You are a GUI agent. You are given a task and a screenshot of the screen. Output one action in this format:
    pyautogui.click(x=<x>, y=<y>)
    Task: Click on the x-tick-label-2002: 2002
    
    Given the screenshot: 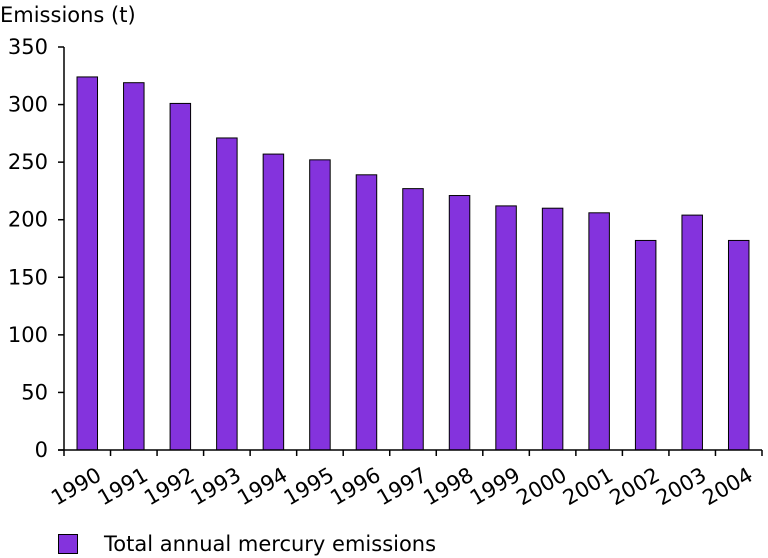 What is the action you would take?
    pyautogui.click(x=634, y=487)
    